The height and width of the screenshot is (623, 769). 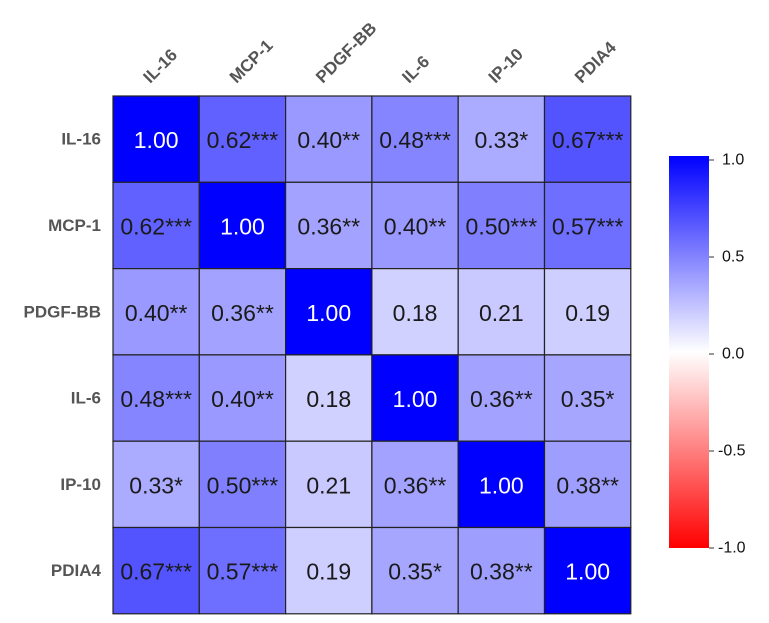 I want to click on legend-tick-label: -0.5, so click(x=732, y=451).